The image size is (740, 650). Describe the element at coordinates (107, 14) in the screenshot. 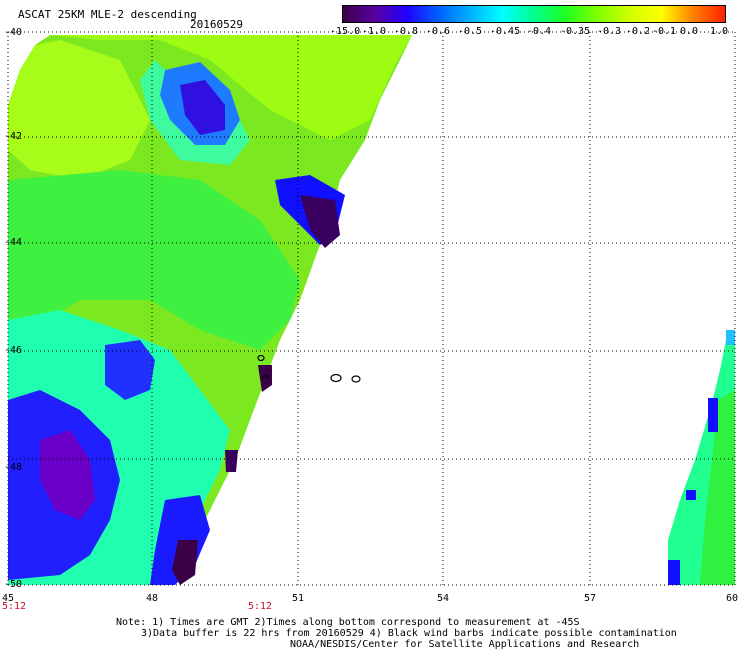

I see `map-title: ASCAT 25KM MLE-2 descending` at that location.